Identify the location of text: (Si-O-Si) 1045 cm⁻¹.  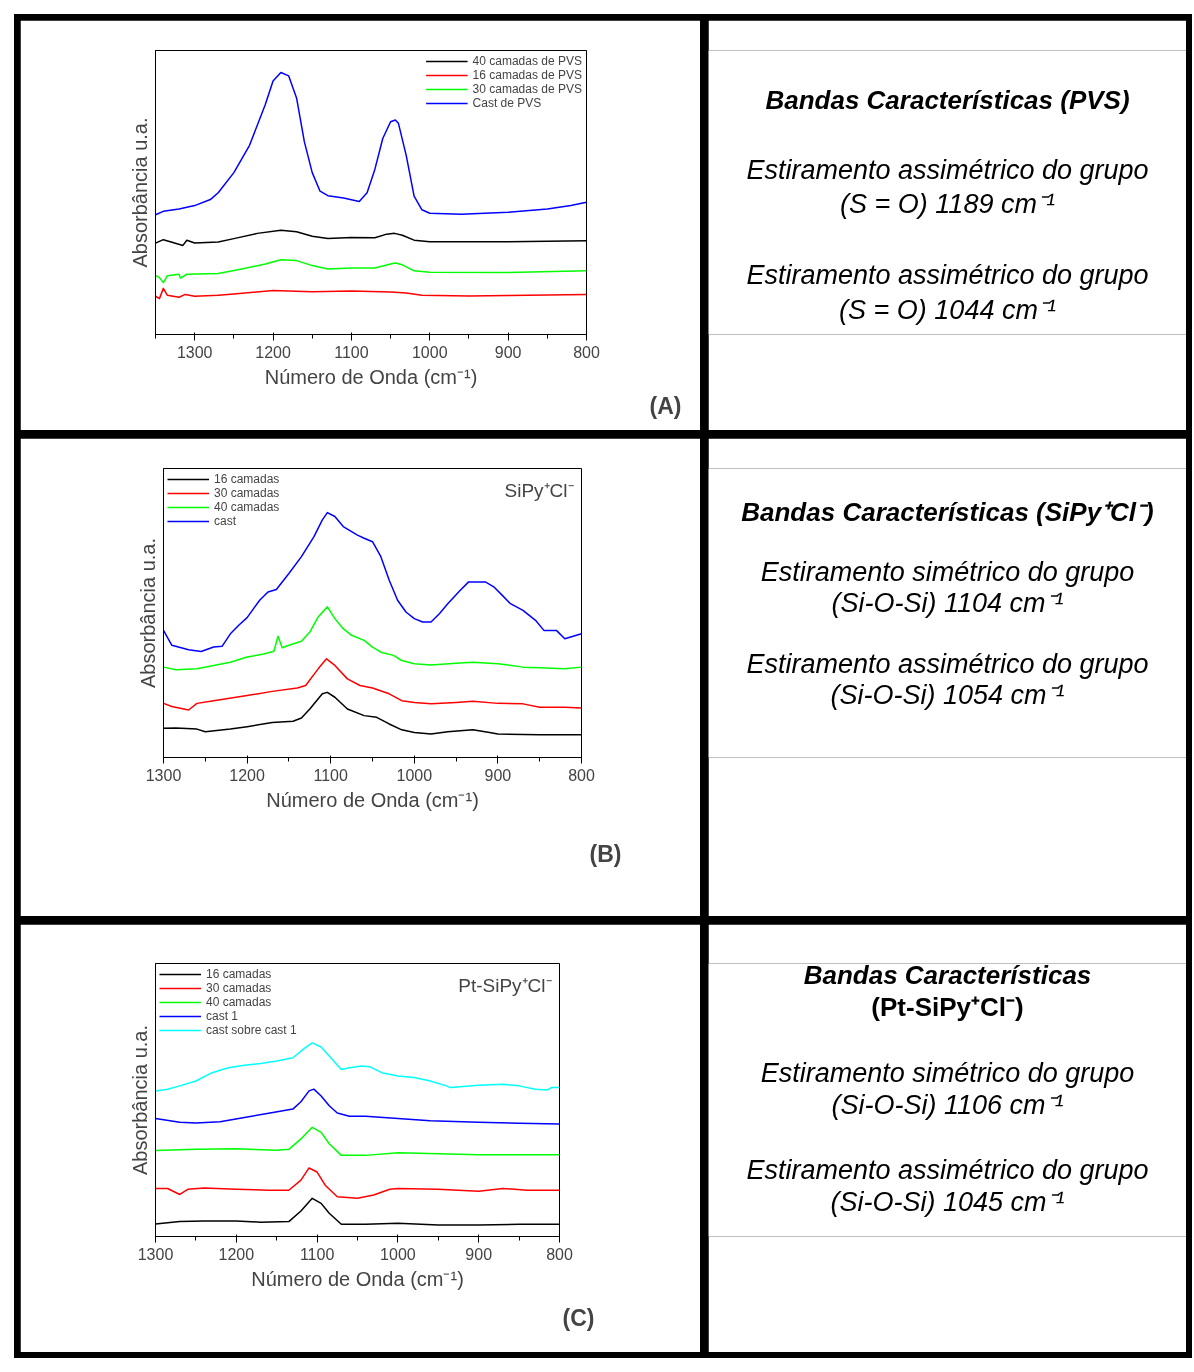
(947, 1202).